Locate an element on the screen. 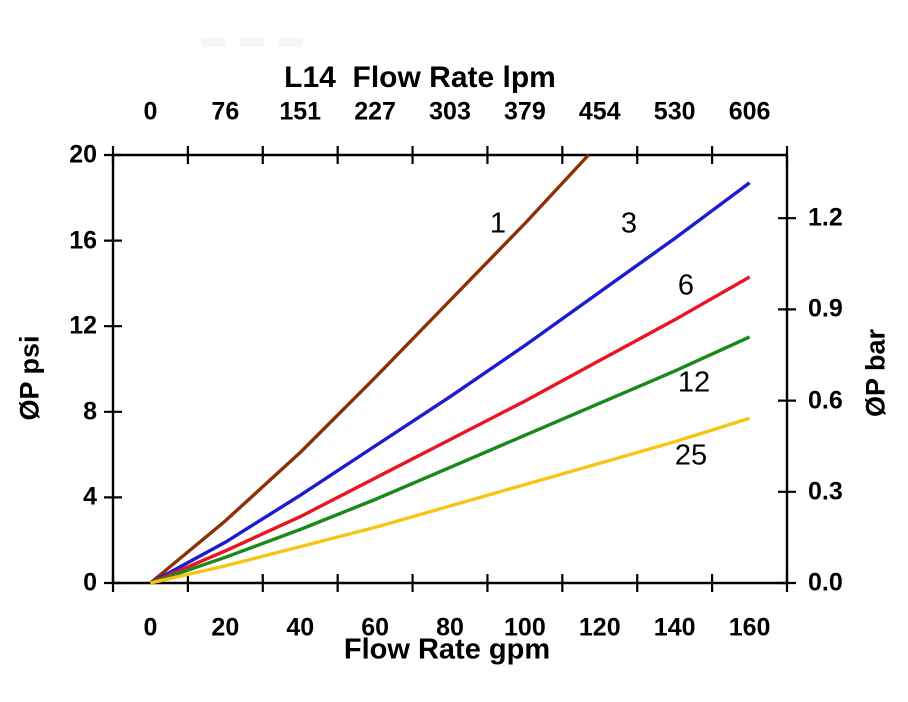  bottom-axis-tick-label: 20 is located at coordinates (225, 627).